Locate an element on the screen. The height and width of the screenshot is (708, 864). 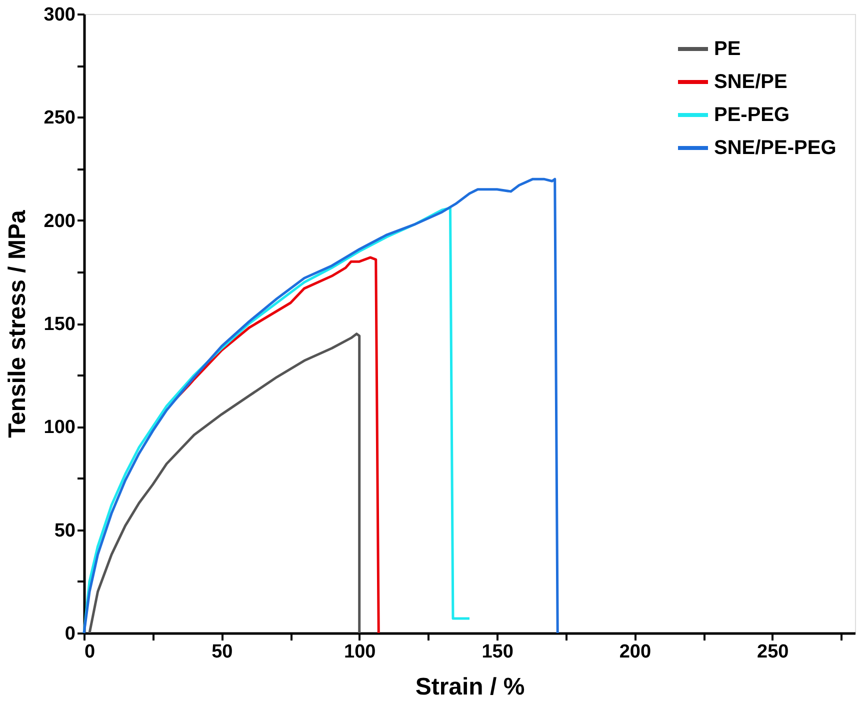
y-tick-label: 50 is located at coordinates (65, 531).